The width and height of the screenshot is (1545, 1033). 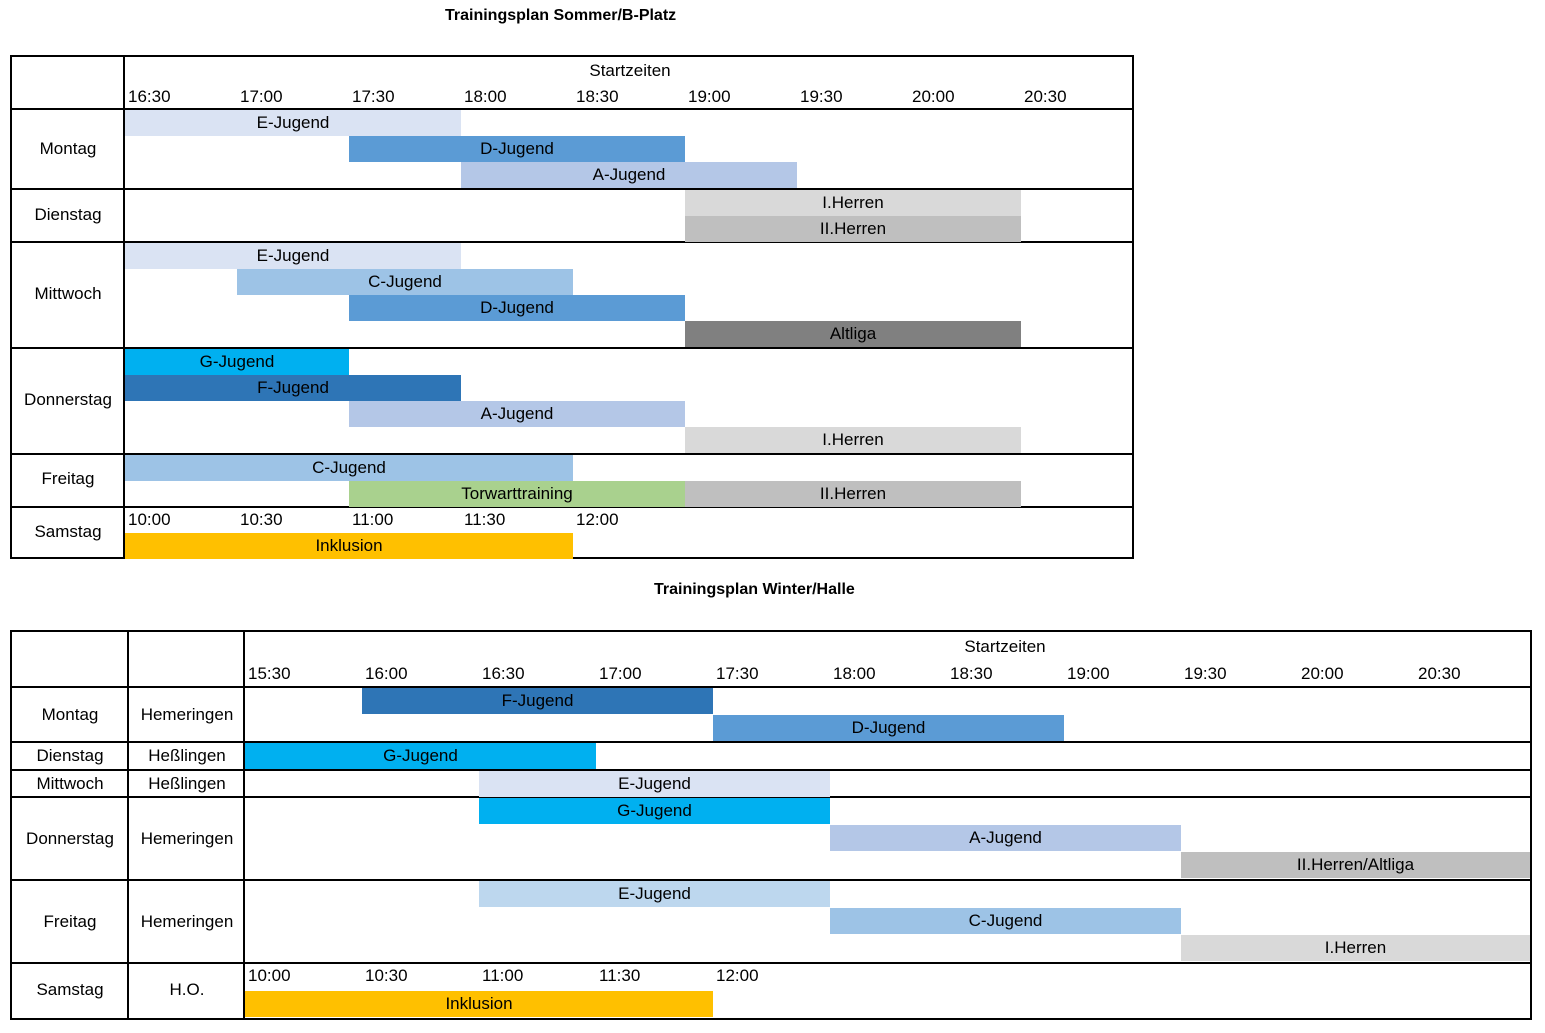 What do you see at coordinates (854, 673) in the screenshot?
I see `winter-time-label: 18:00` at bounding box center [854, 673].